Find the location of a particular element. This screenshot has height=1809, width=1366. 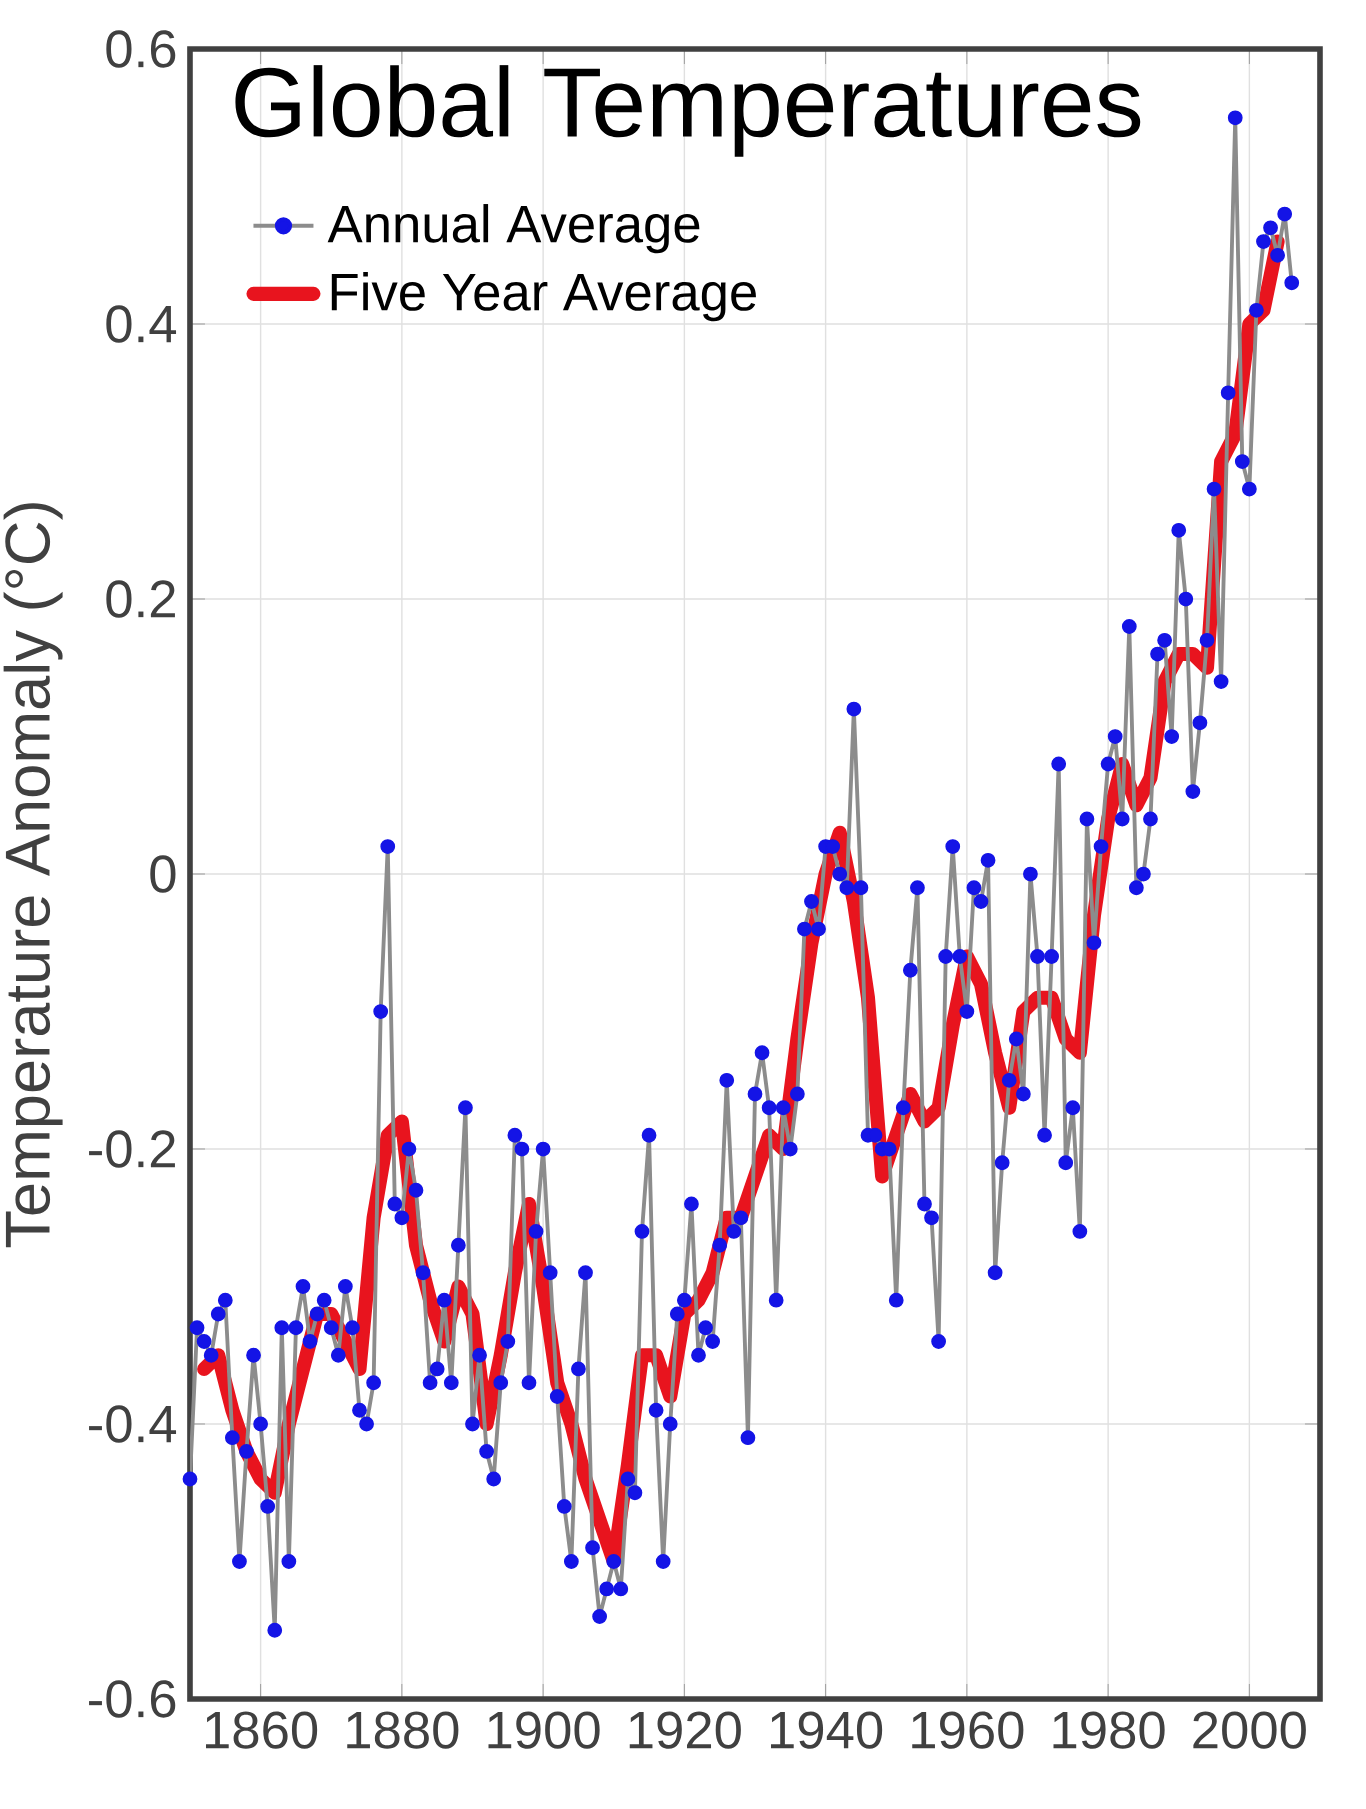

x-tick-label: 1980 is located at coordinates (1109, 1730).